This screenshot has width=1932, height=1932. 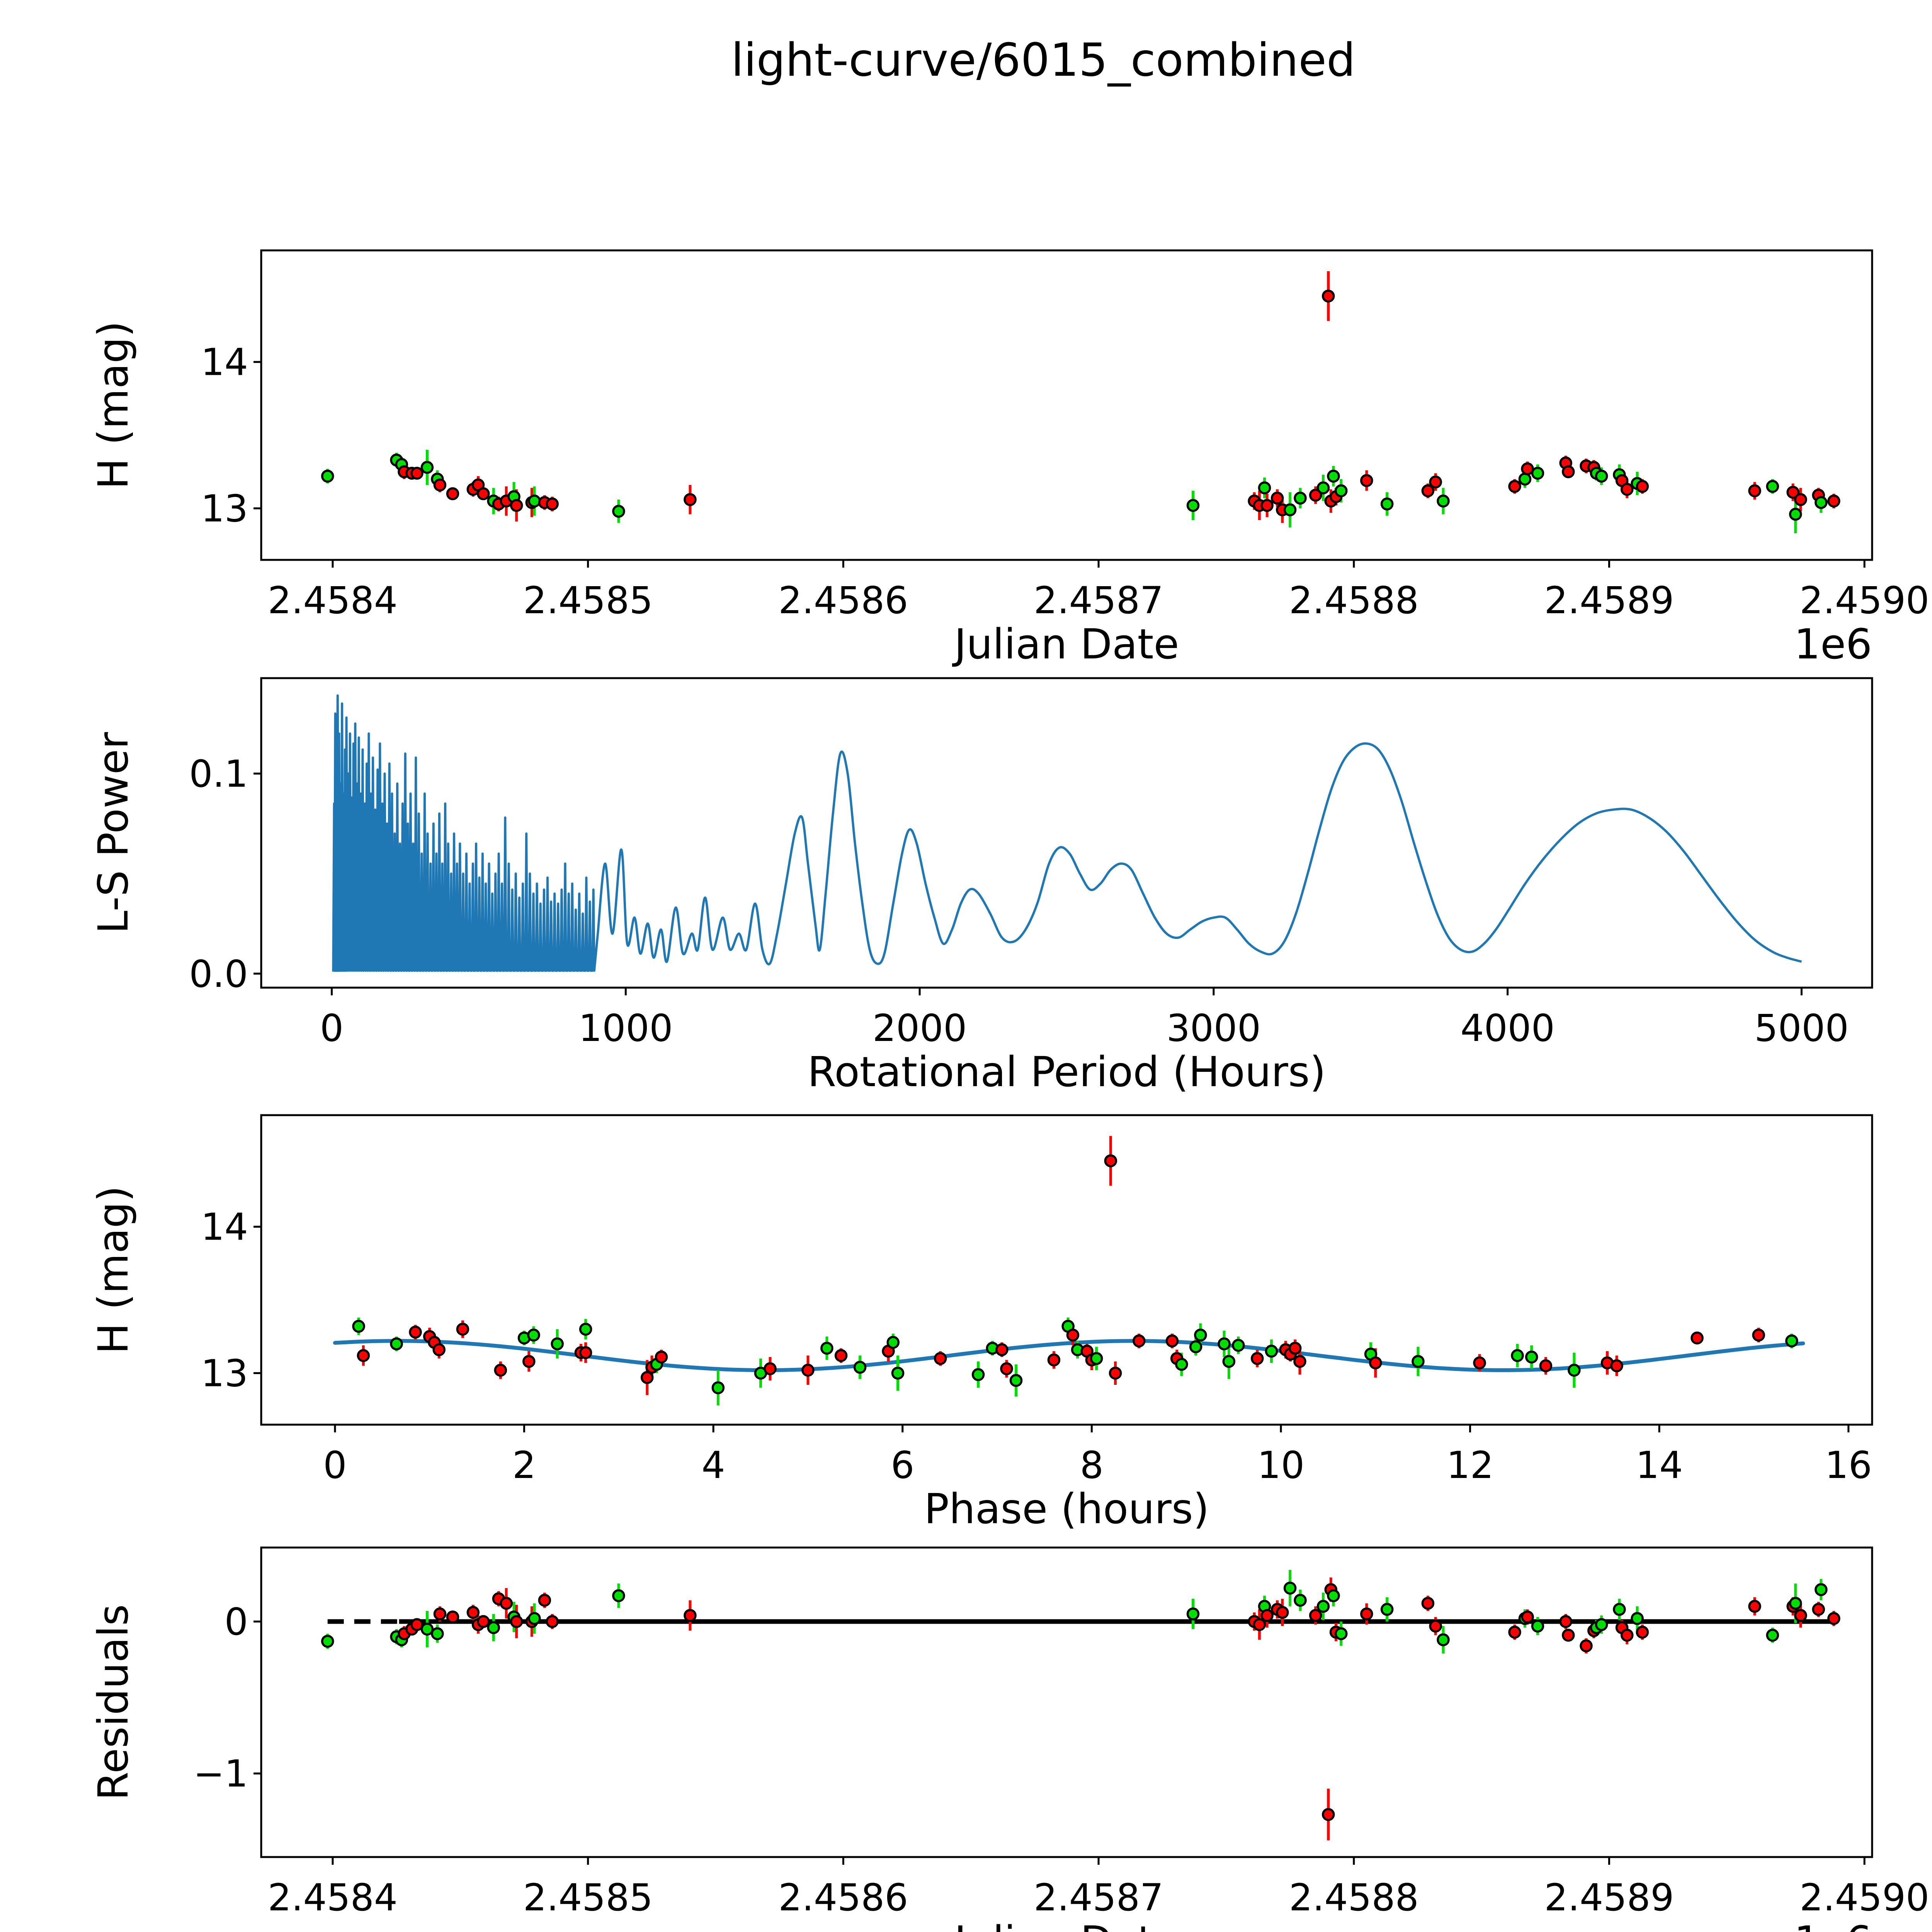 What do you see at coordinates (1801, 1028) in the screenshot?
I see `periodogram-xtick-label-5: 5000` at bounding box center [1801, 1028].